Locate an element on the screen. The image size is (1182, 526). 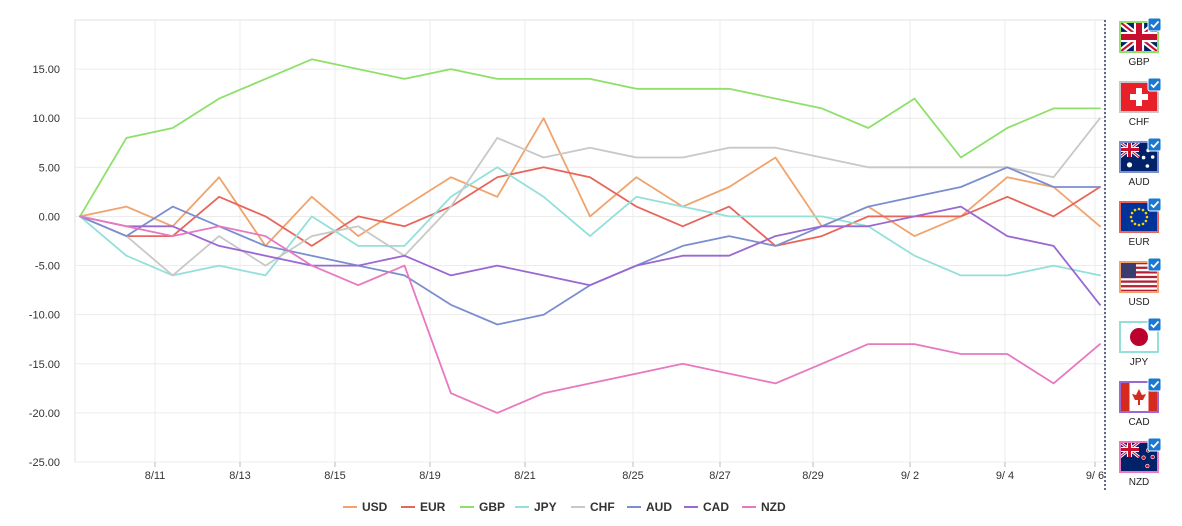
legend-label: USD is located at coordinates (375, 507).